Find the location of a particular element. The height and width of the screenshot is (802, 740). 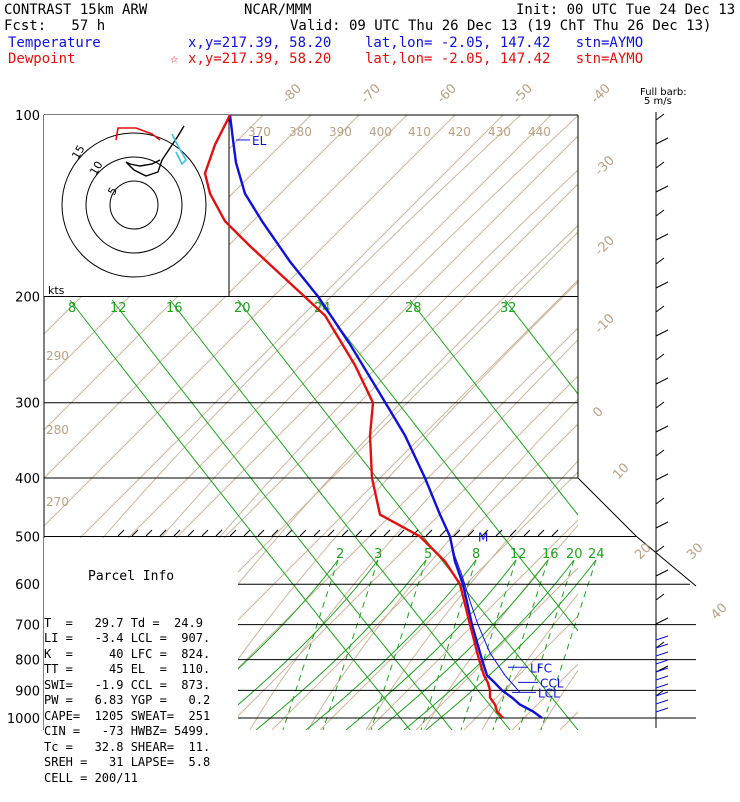

theta-label: 390 is located at coordinates (340, 132).